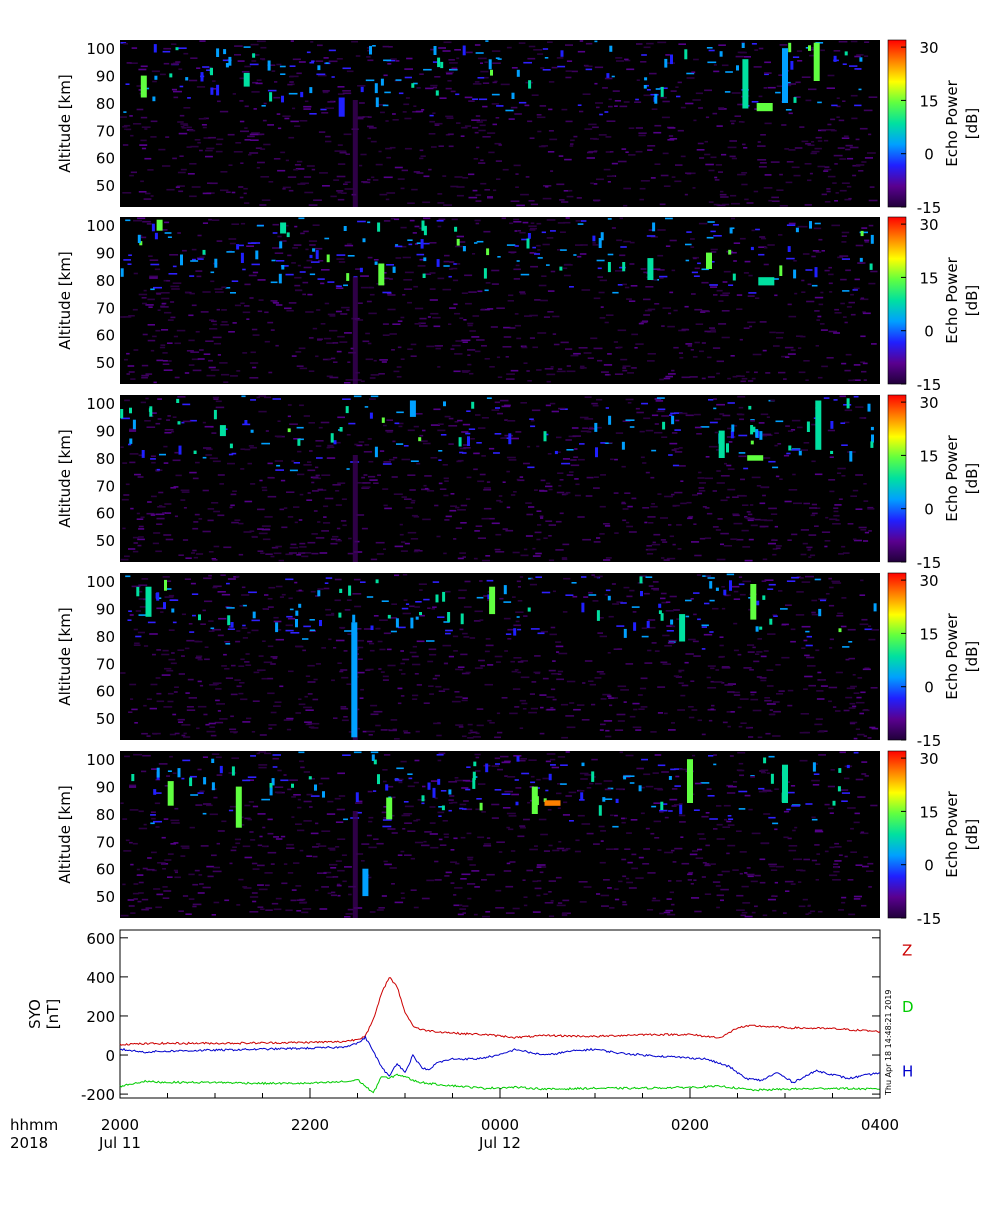 The image size is (1000, 1205). I want to click on y-tick-label: 0, so click(110, 1056).